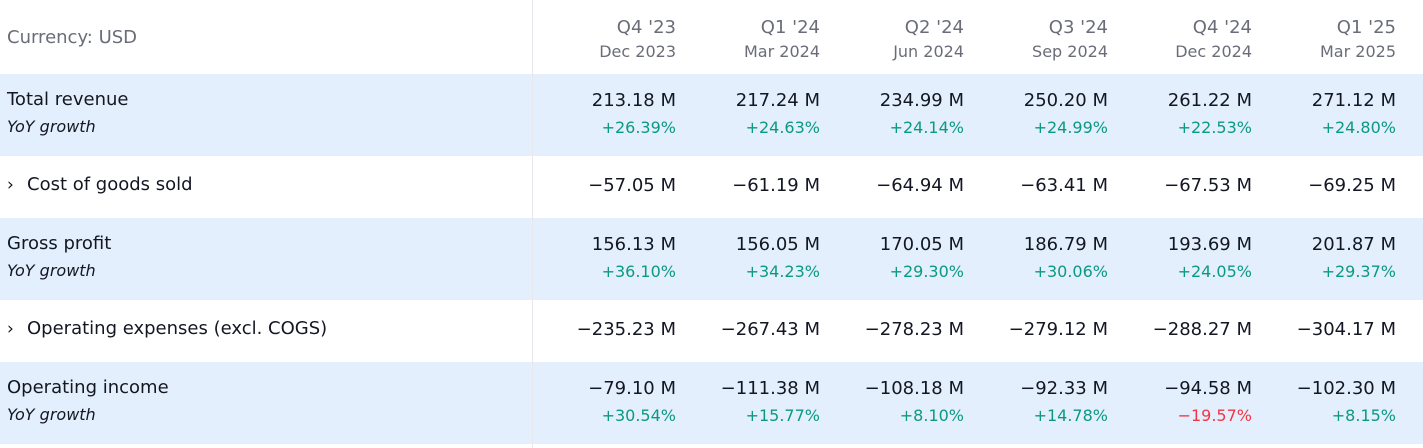 The width and height of the screenshot is (1423, 448). Describe the element at coordinates (776, 185) in the screenshot. I see `value-cell: −61.19 M` at that location.